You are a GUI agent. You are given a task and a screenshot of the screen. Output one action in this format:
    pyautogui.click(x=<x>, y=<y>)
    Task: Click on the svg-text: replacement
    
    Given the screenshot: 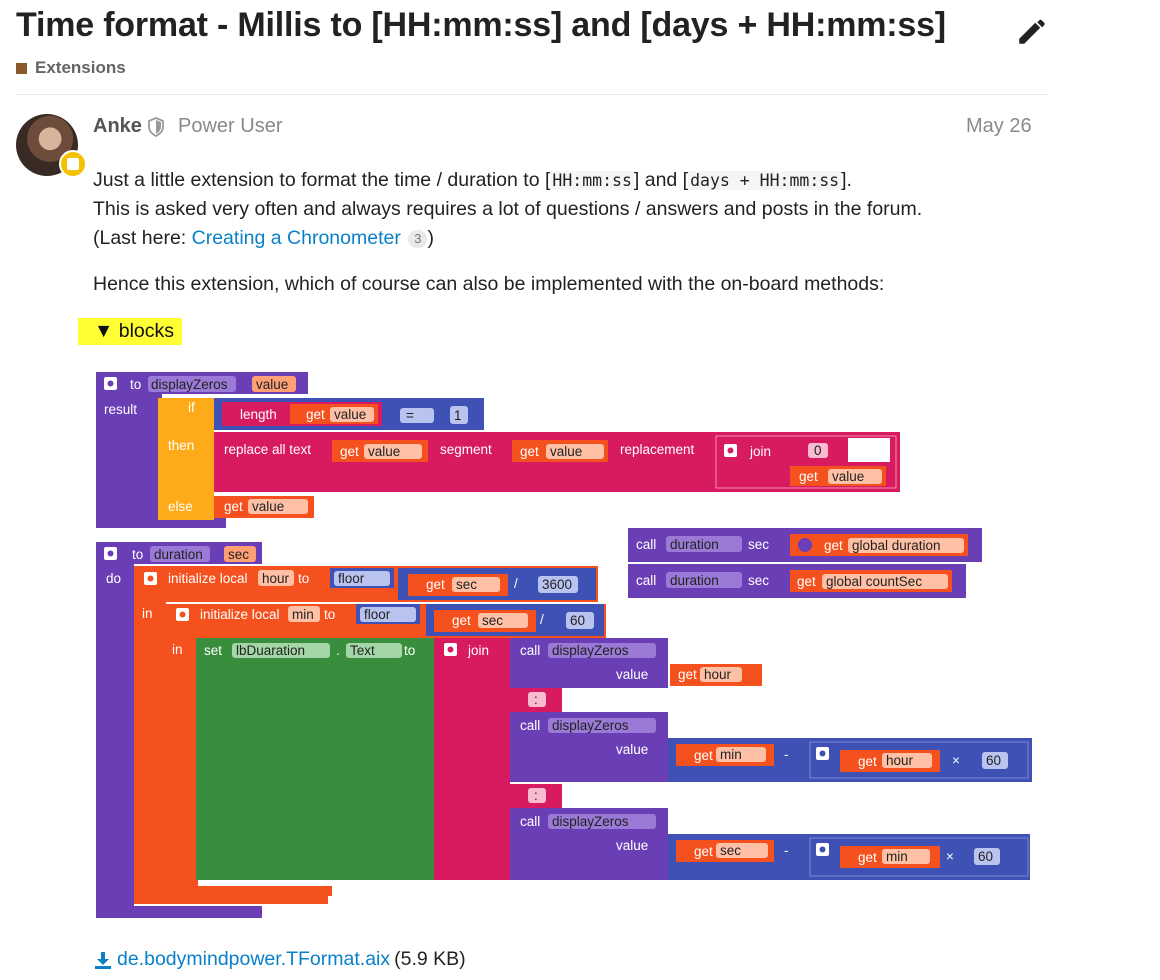 What is the action you would take?
    pyautogui.click(x=657, y=449)
    